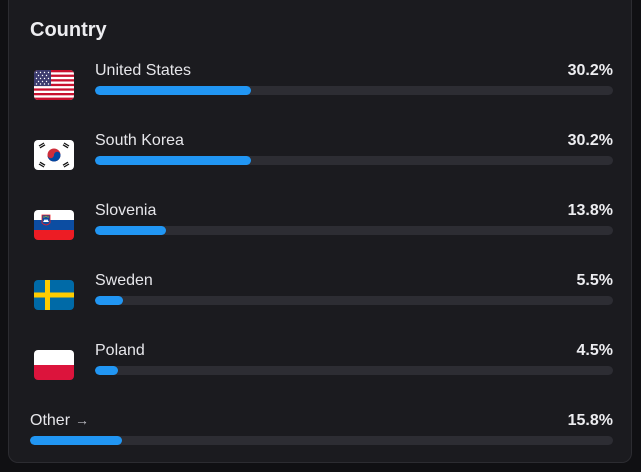 The image size is (641, 472). Describe the element at coordinates (54, 295) in the screenshot. I see `sweden-flag-icon` at that location.